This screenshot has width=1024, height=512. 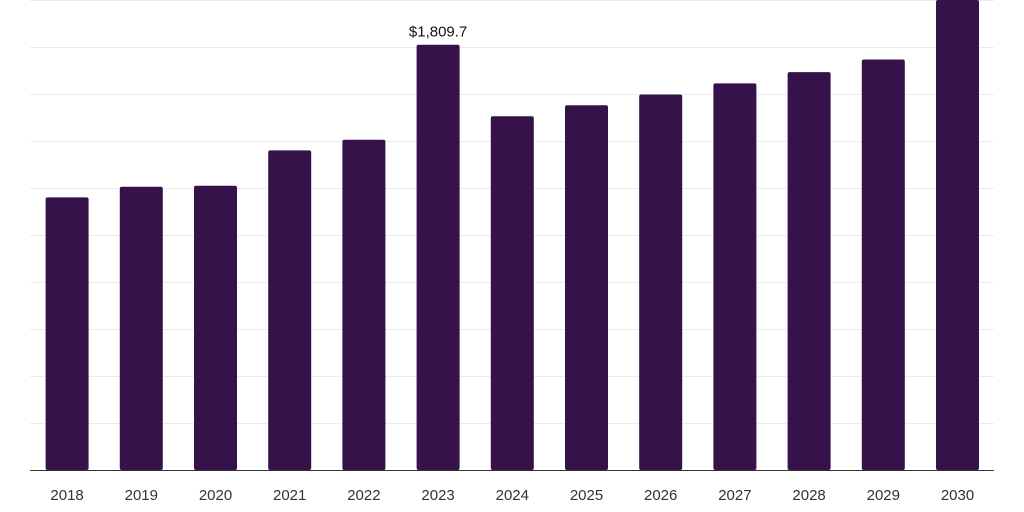 I want to click on bar-2029, so click(x=883, y=264).